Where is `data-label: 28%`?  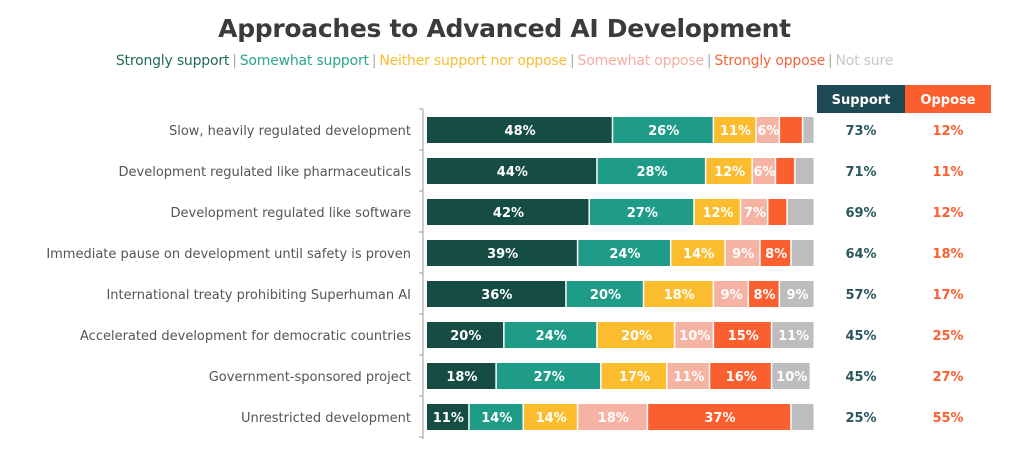
data-label: 28% is located at coordinates (651, 172).